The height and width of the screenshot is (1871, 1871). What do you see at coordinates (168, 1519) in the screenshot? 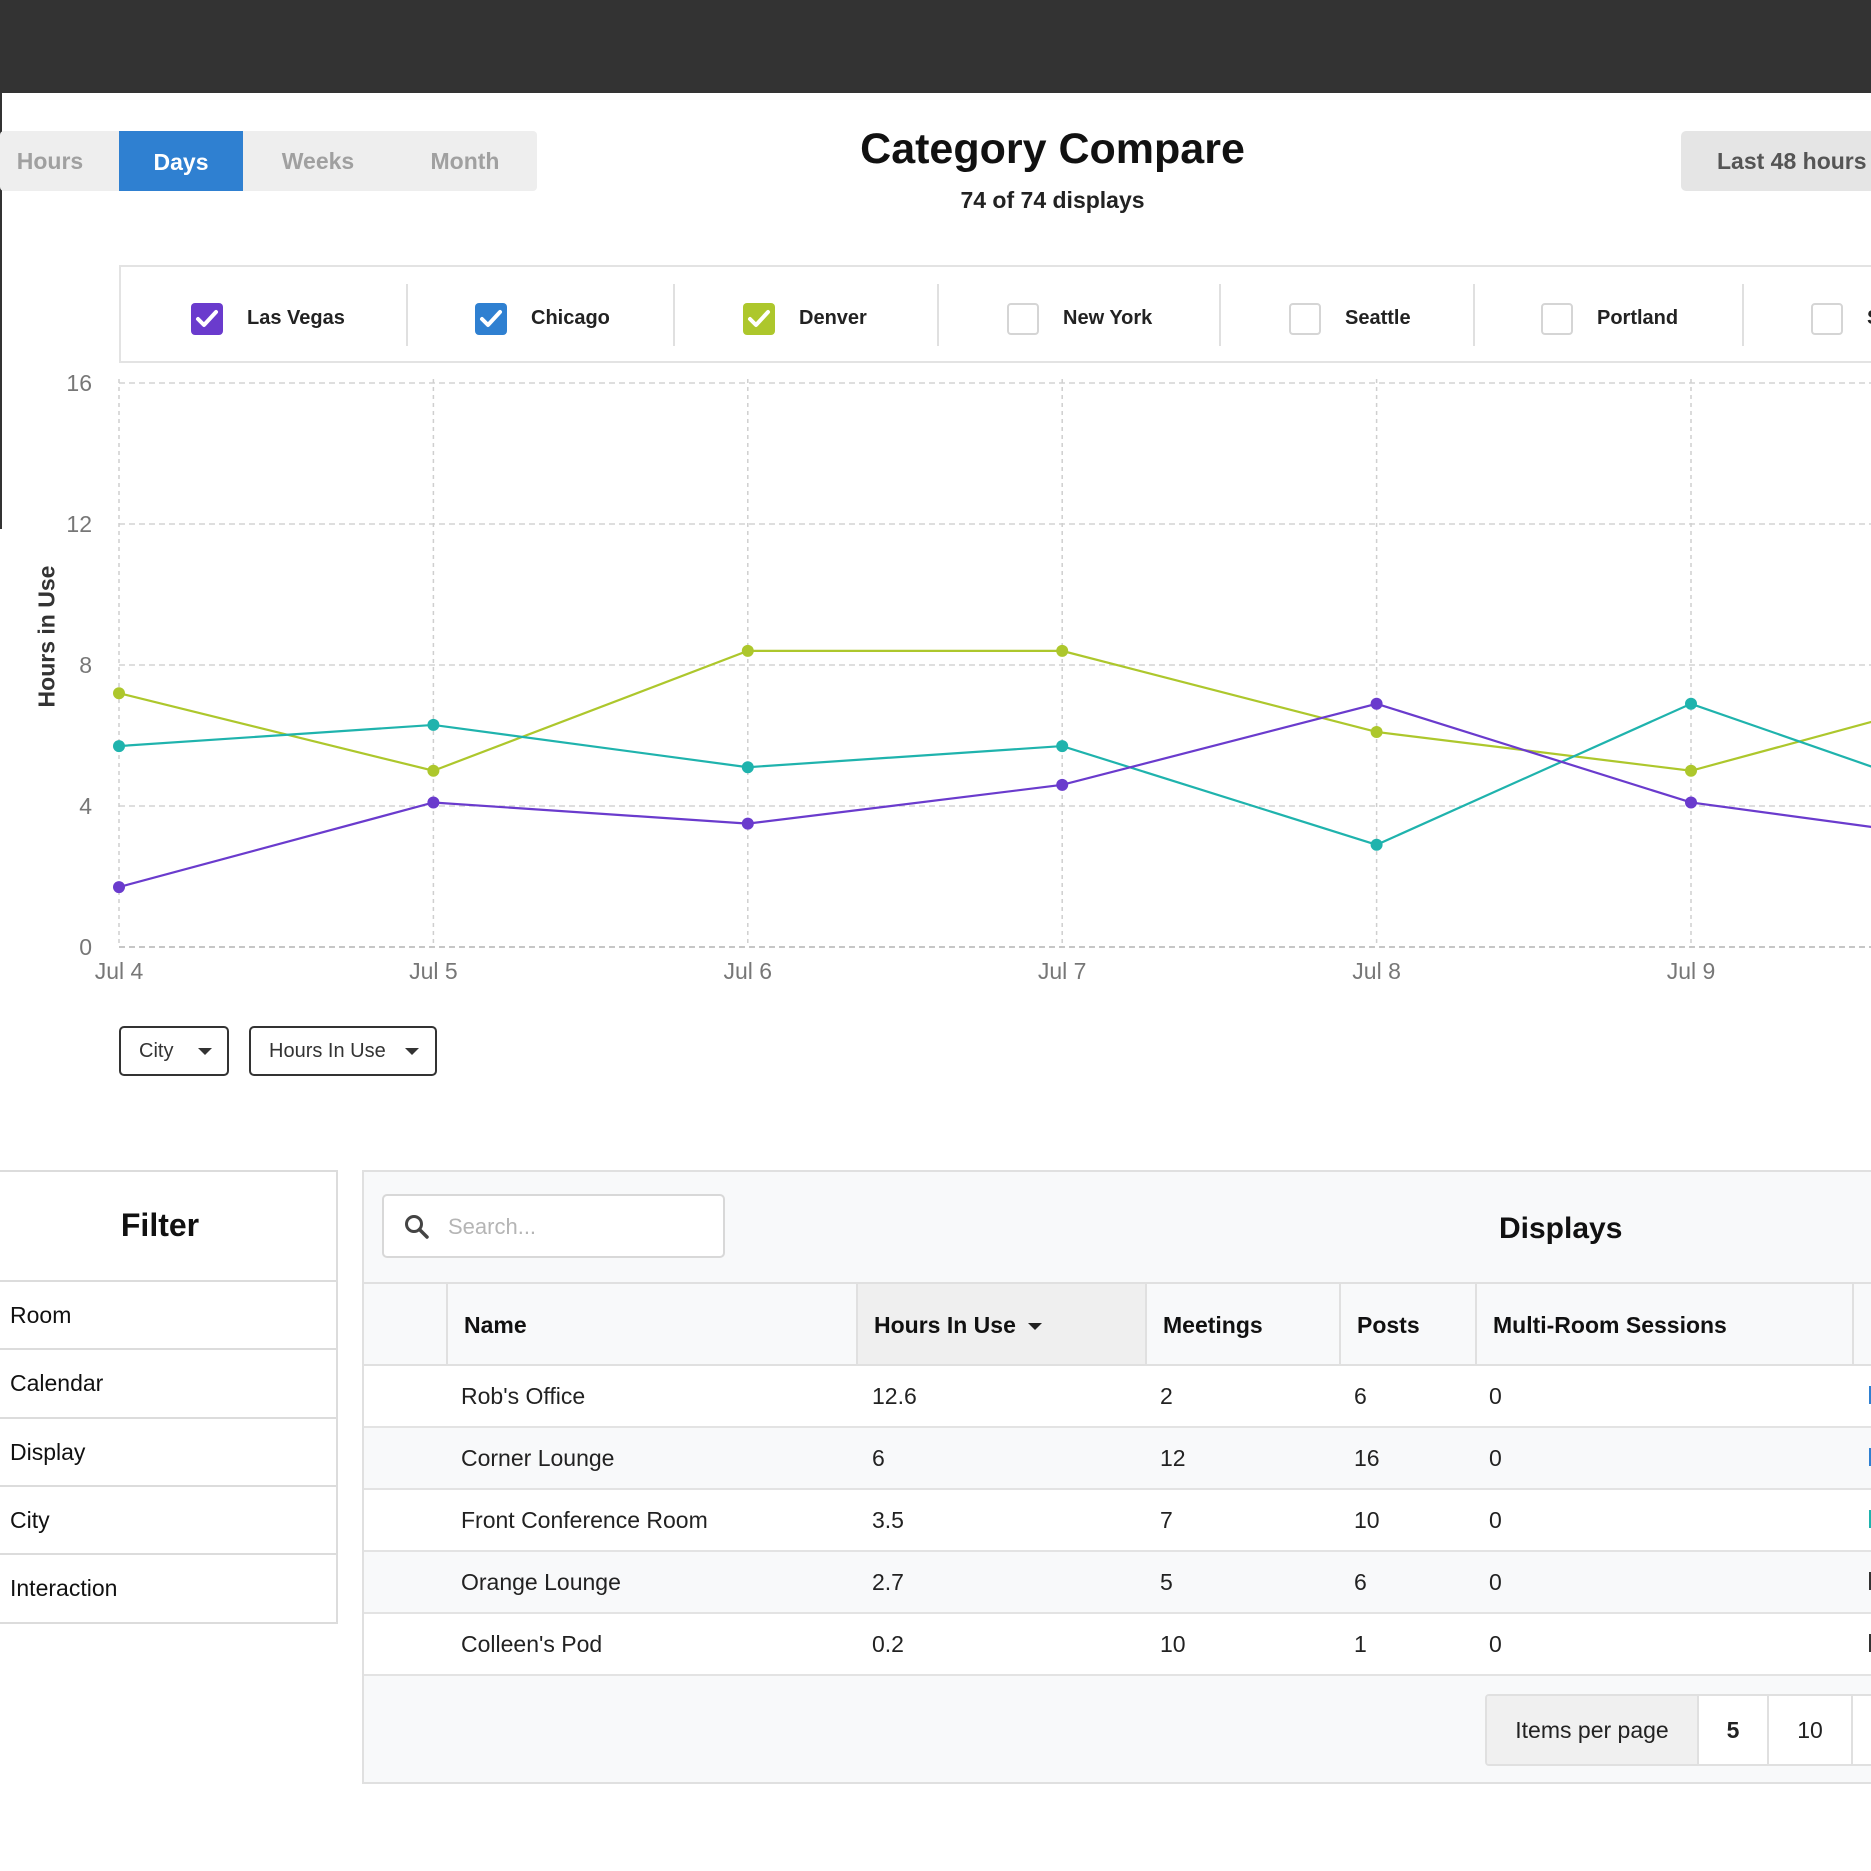
I see `filter-item-city: City` at bounding box center [168, 1519].